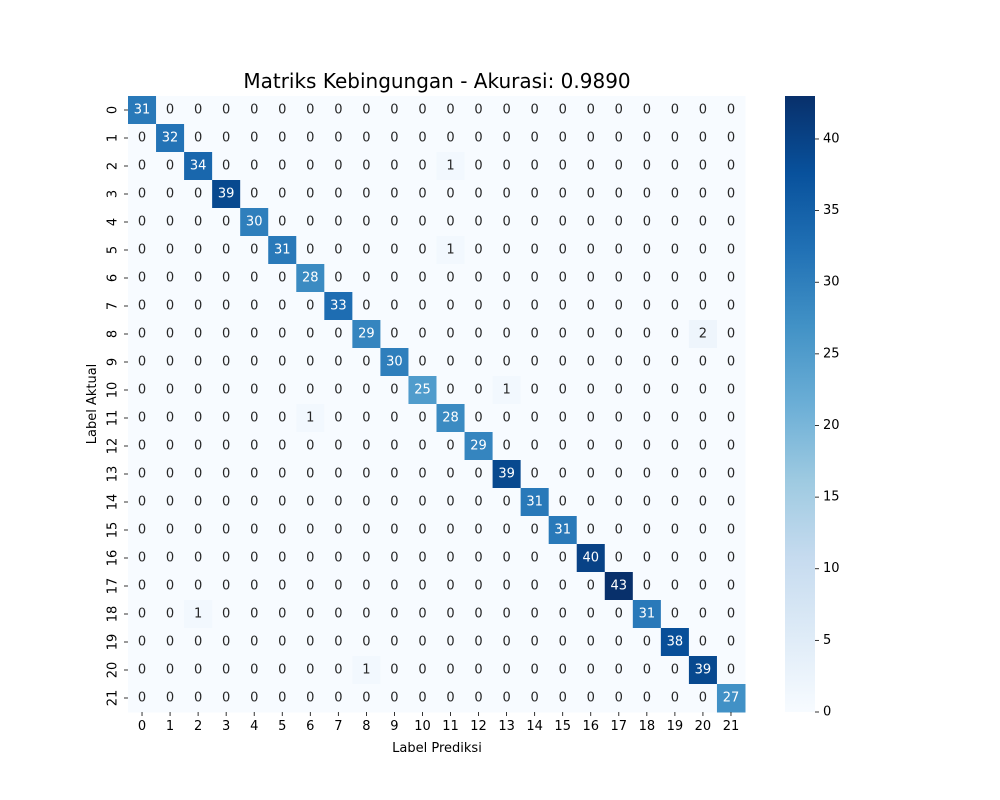 Image resolution: width=1000 pixels, height=800 pixels. What do you see at coordinates (703, 642) in the screenshot?
I see `heatmap-cell-r19-c20` at bounding box center [703, 642].